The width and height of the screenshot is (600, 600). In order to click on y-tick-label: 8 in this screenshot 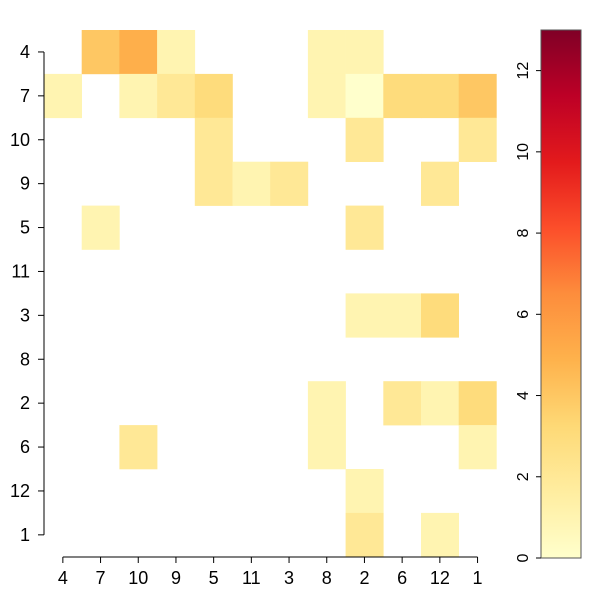, I will do `click(25, 359)`.